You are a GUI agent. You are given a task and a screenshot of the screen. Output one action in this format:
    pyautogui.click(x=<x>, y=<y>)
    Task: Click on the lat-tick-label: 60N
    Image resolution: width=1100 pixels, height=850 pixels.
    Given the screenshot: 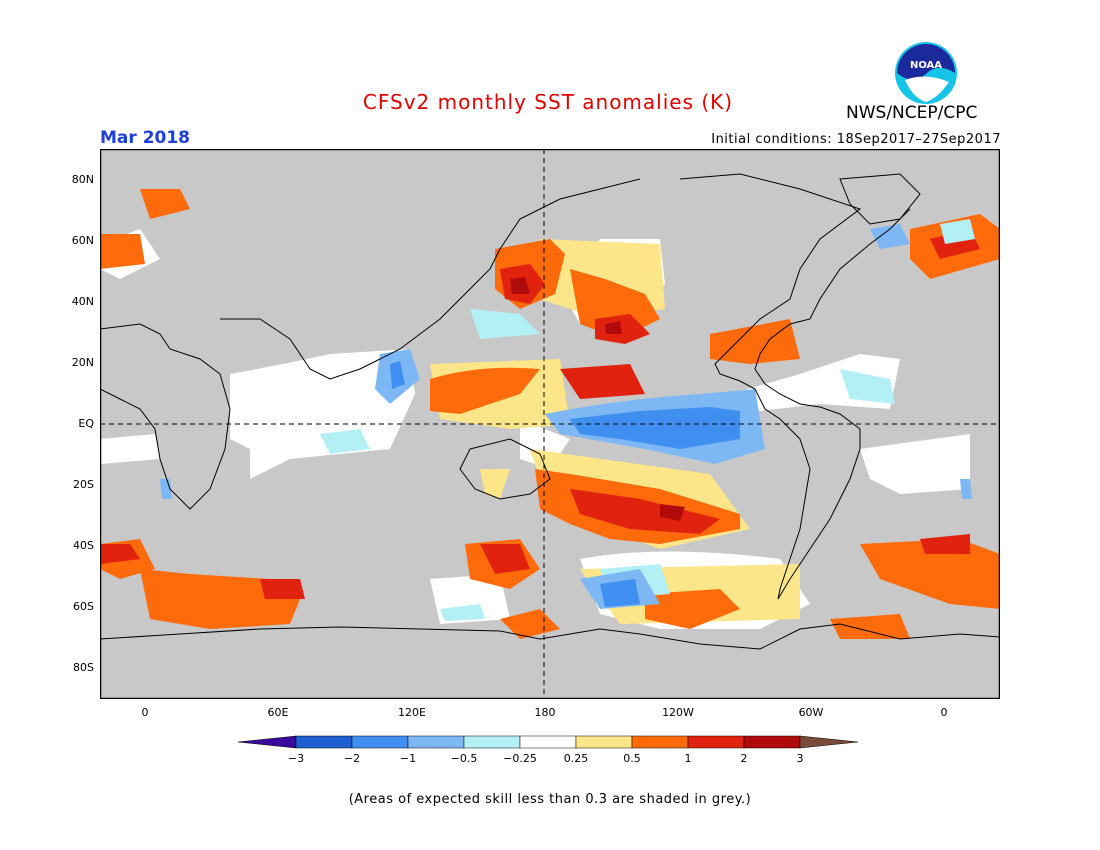 What is the action you would take?
    pyautogui.click(x=82, y=240)
    